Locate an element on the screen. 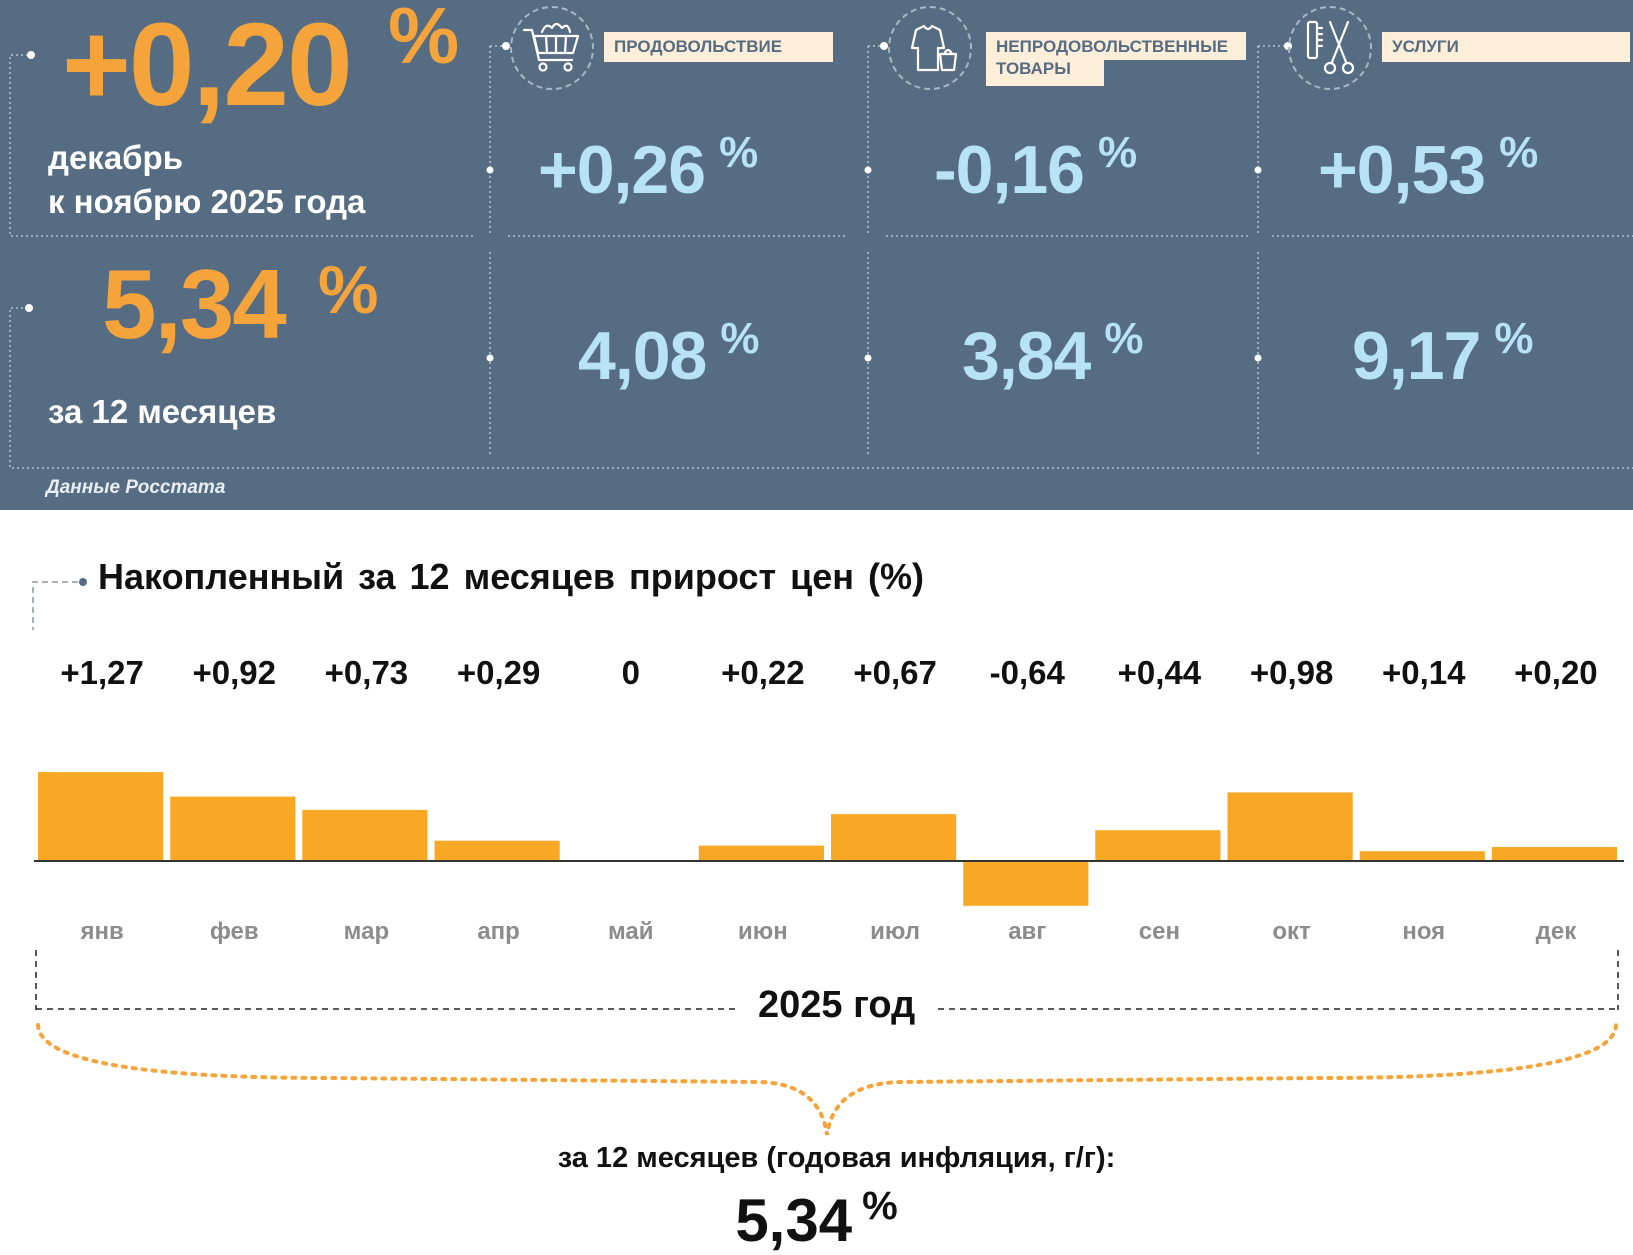 The height and width of the screenshot is (1255, 1633). bar-окт is located at coordinates (1290, 826).